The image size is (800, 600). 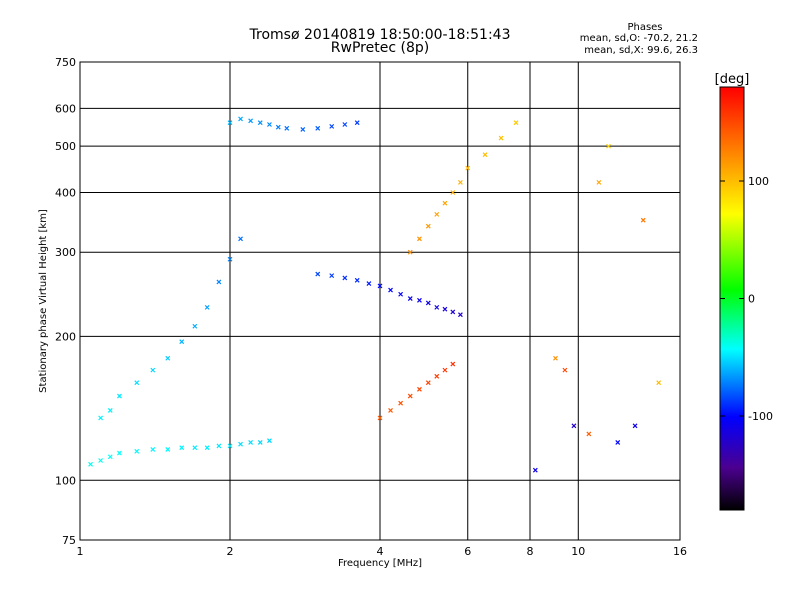 I want to click on y-axis-label: Stationary phase Virtual Height [km], so click(x=43, y=301).